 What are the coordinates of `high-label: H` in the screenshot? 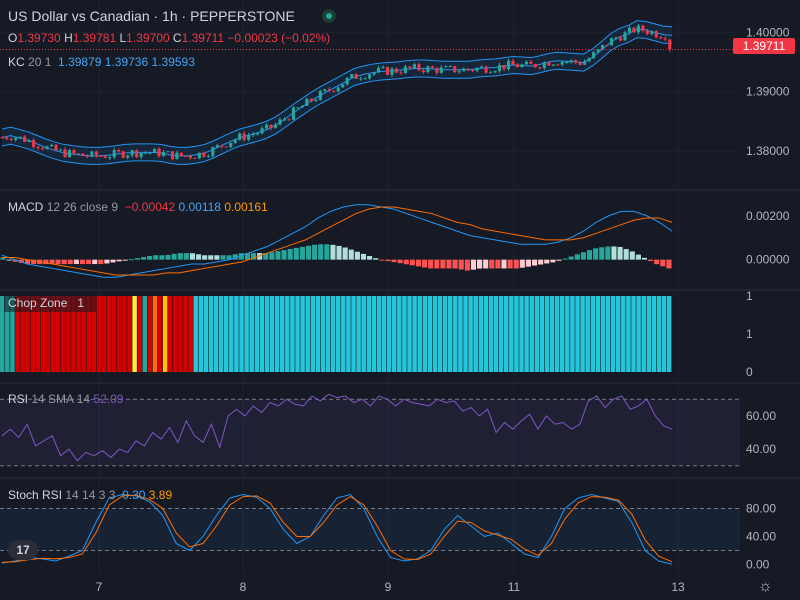 It's located at (68, 38).